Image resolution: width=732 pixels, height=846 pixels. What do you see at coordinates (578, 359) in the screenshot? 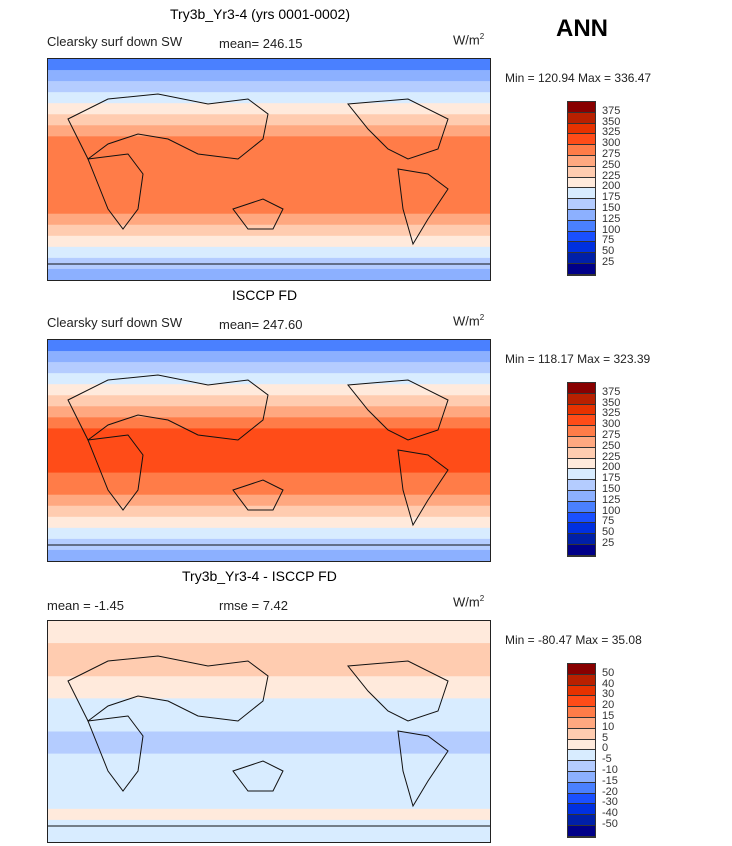
I see `min-max-label: Min = 118.17 Max = 323.39` at bounding box center [578, 359].